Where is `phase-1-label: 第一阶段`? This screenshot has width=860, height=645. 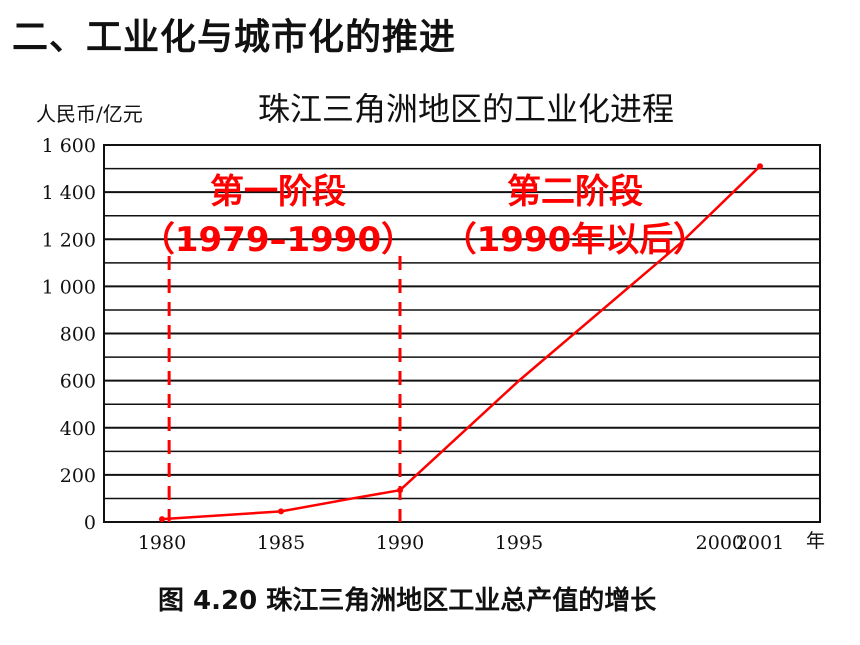
phase-1-label: 第一阶段 is located at coordinates (278, 192).